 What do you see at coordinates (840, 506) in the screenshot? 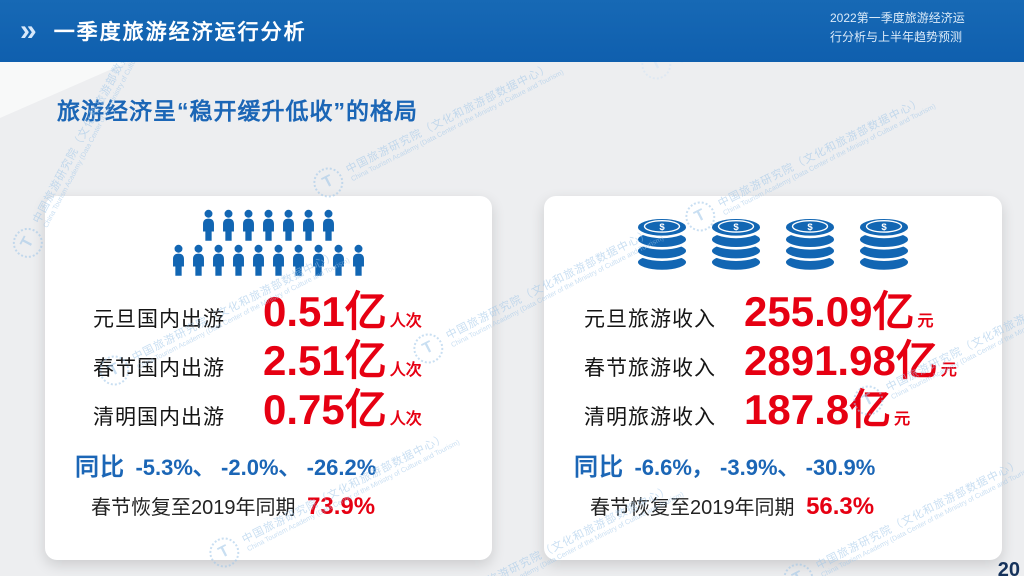
I see `recovery-value: 56.3%` at bounding box center [840, 506].